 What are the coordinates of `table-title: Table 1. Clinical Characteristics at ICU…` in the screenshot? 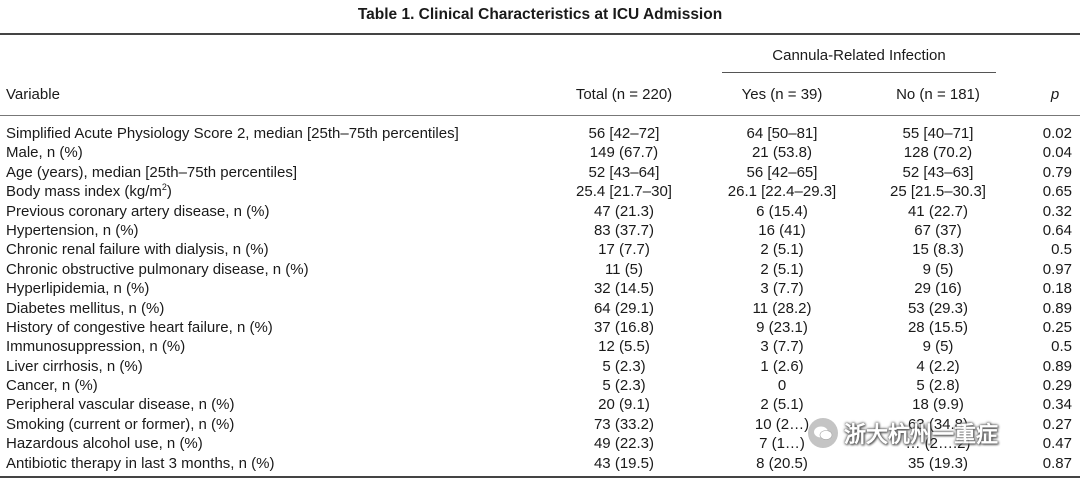 It's located at (540, 14).